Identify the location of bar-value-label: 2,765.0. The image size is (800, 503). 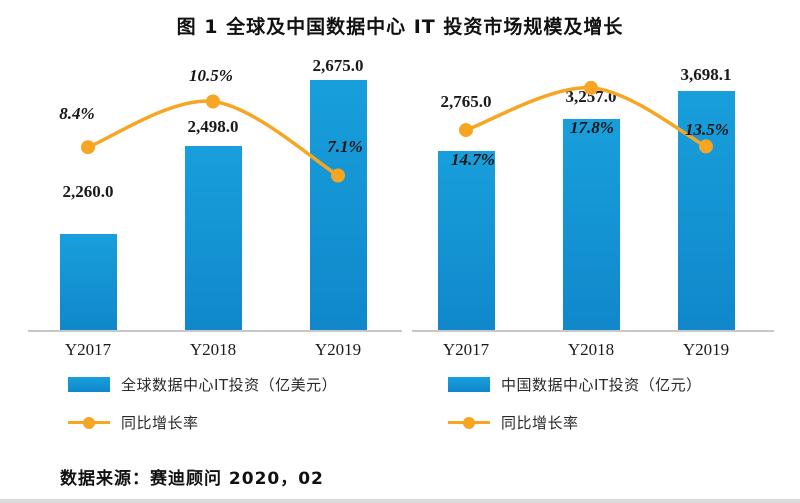
(466, 101).